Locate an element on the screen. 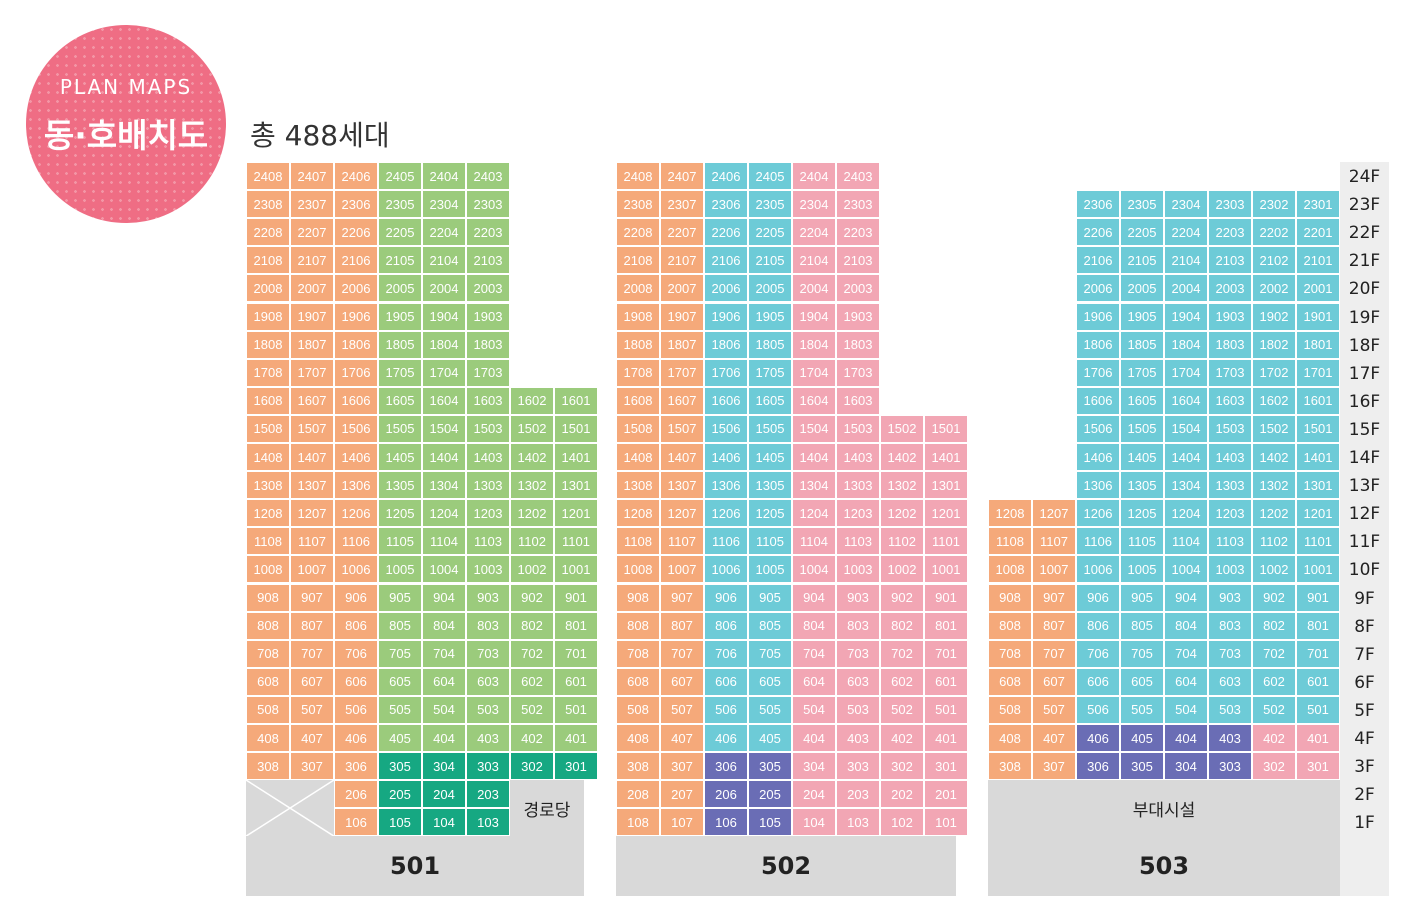 The height and width of the screenshot is (914, 1419). unit-cell: 1806 is located at coordinates (1098, 344).